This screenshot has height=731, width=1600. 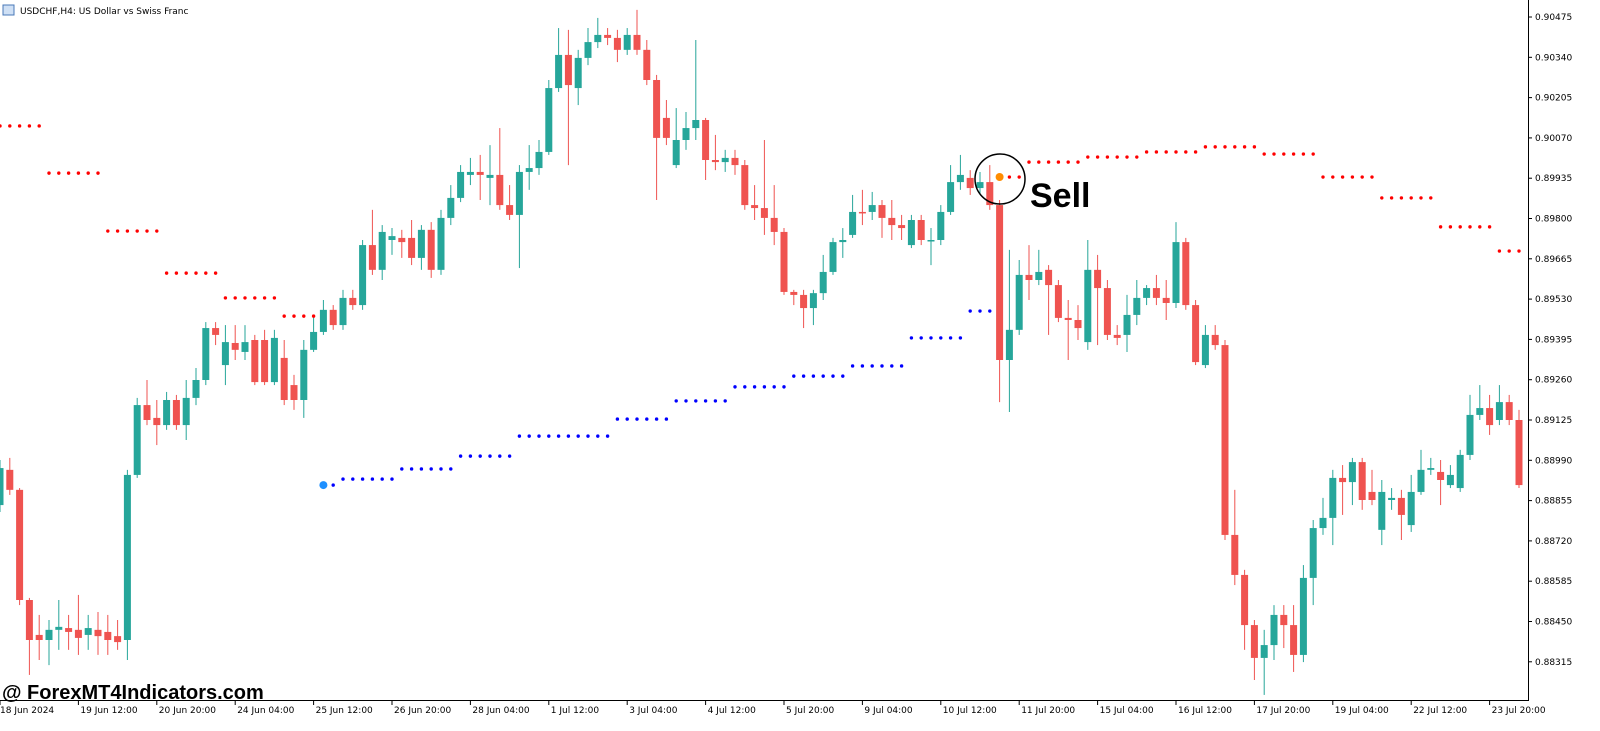 I want to click on signal-highlight, so click(x=1000, y=179).